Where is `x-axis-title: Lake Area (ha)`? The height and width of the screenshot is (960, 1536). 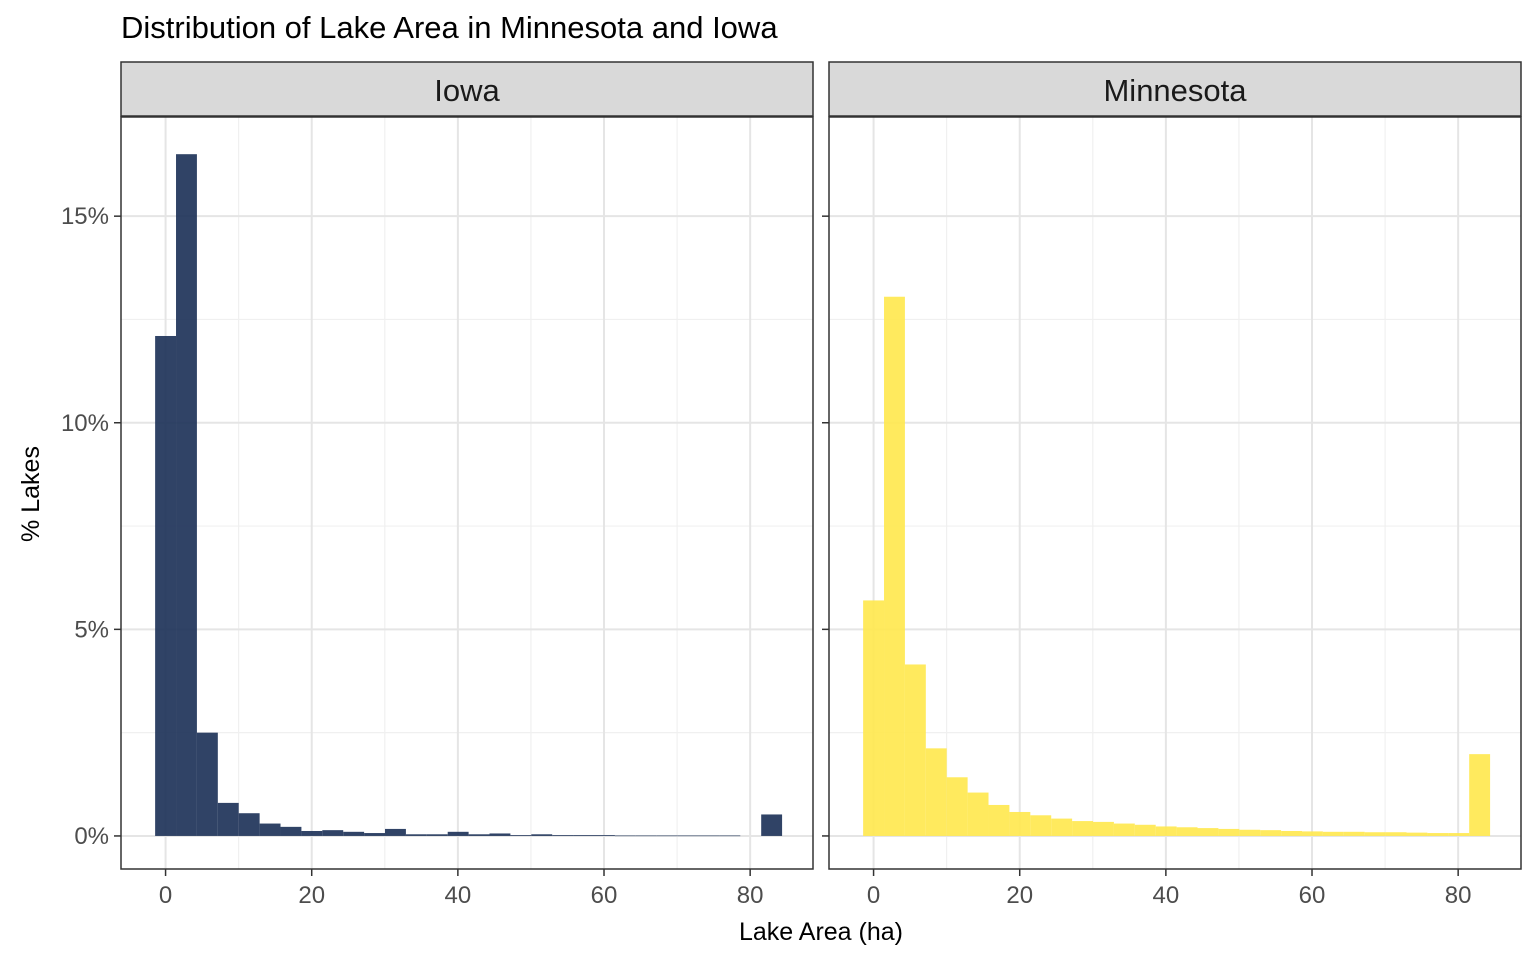 x-axis-title: Lake Area (ha) is located at coordinates (821, 932).